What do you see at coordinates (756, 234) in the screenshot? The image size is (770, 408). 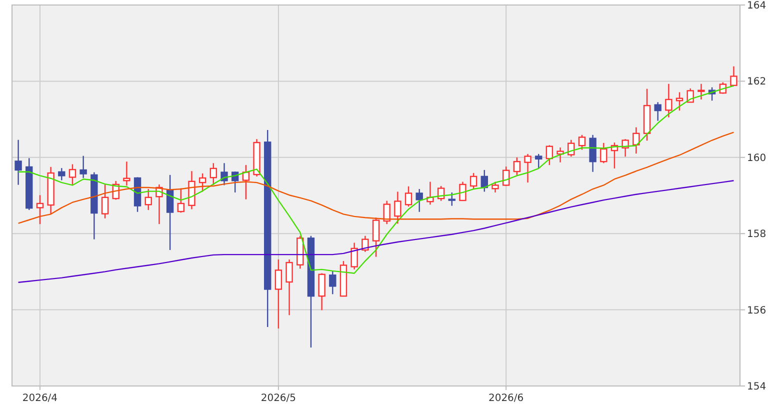 I see `y-tick-label: 158` at bounding box center [756, 234].